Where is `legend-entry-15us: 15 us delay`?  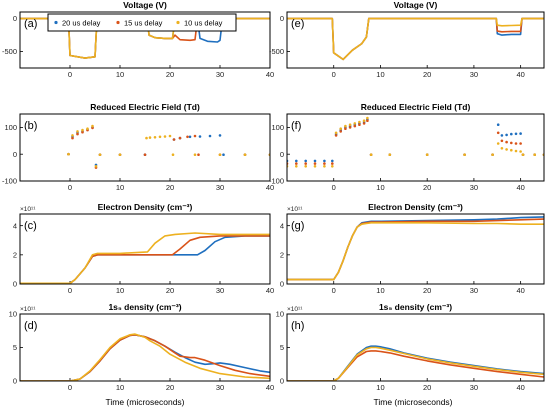
legend-entry-15us: 15 us delay is located at coordinates (139, 23).